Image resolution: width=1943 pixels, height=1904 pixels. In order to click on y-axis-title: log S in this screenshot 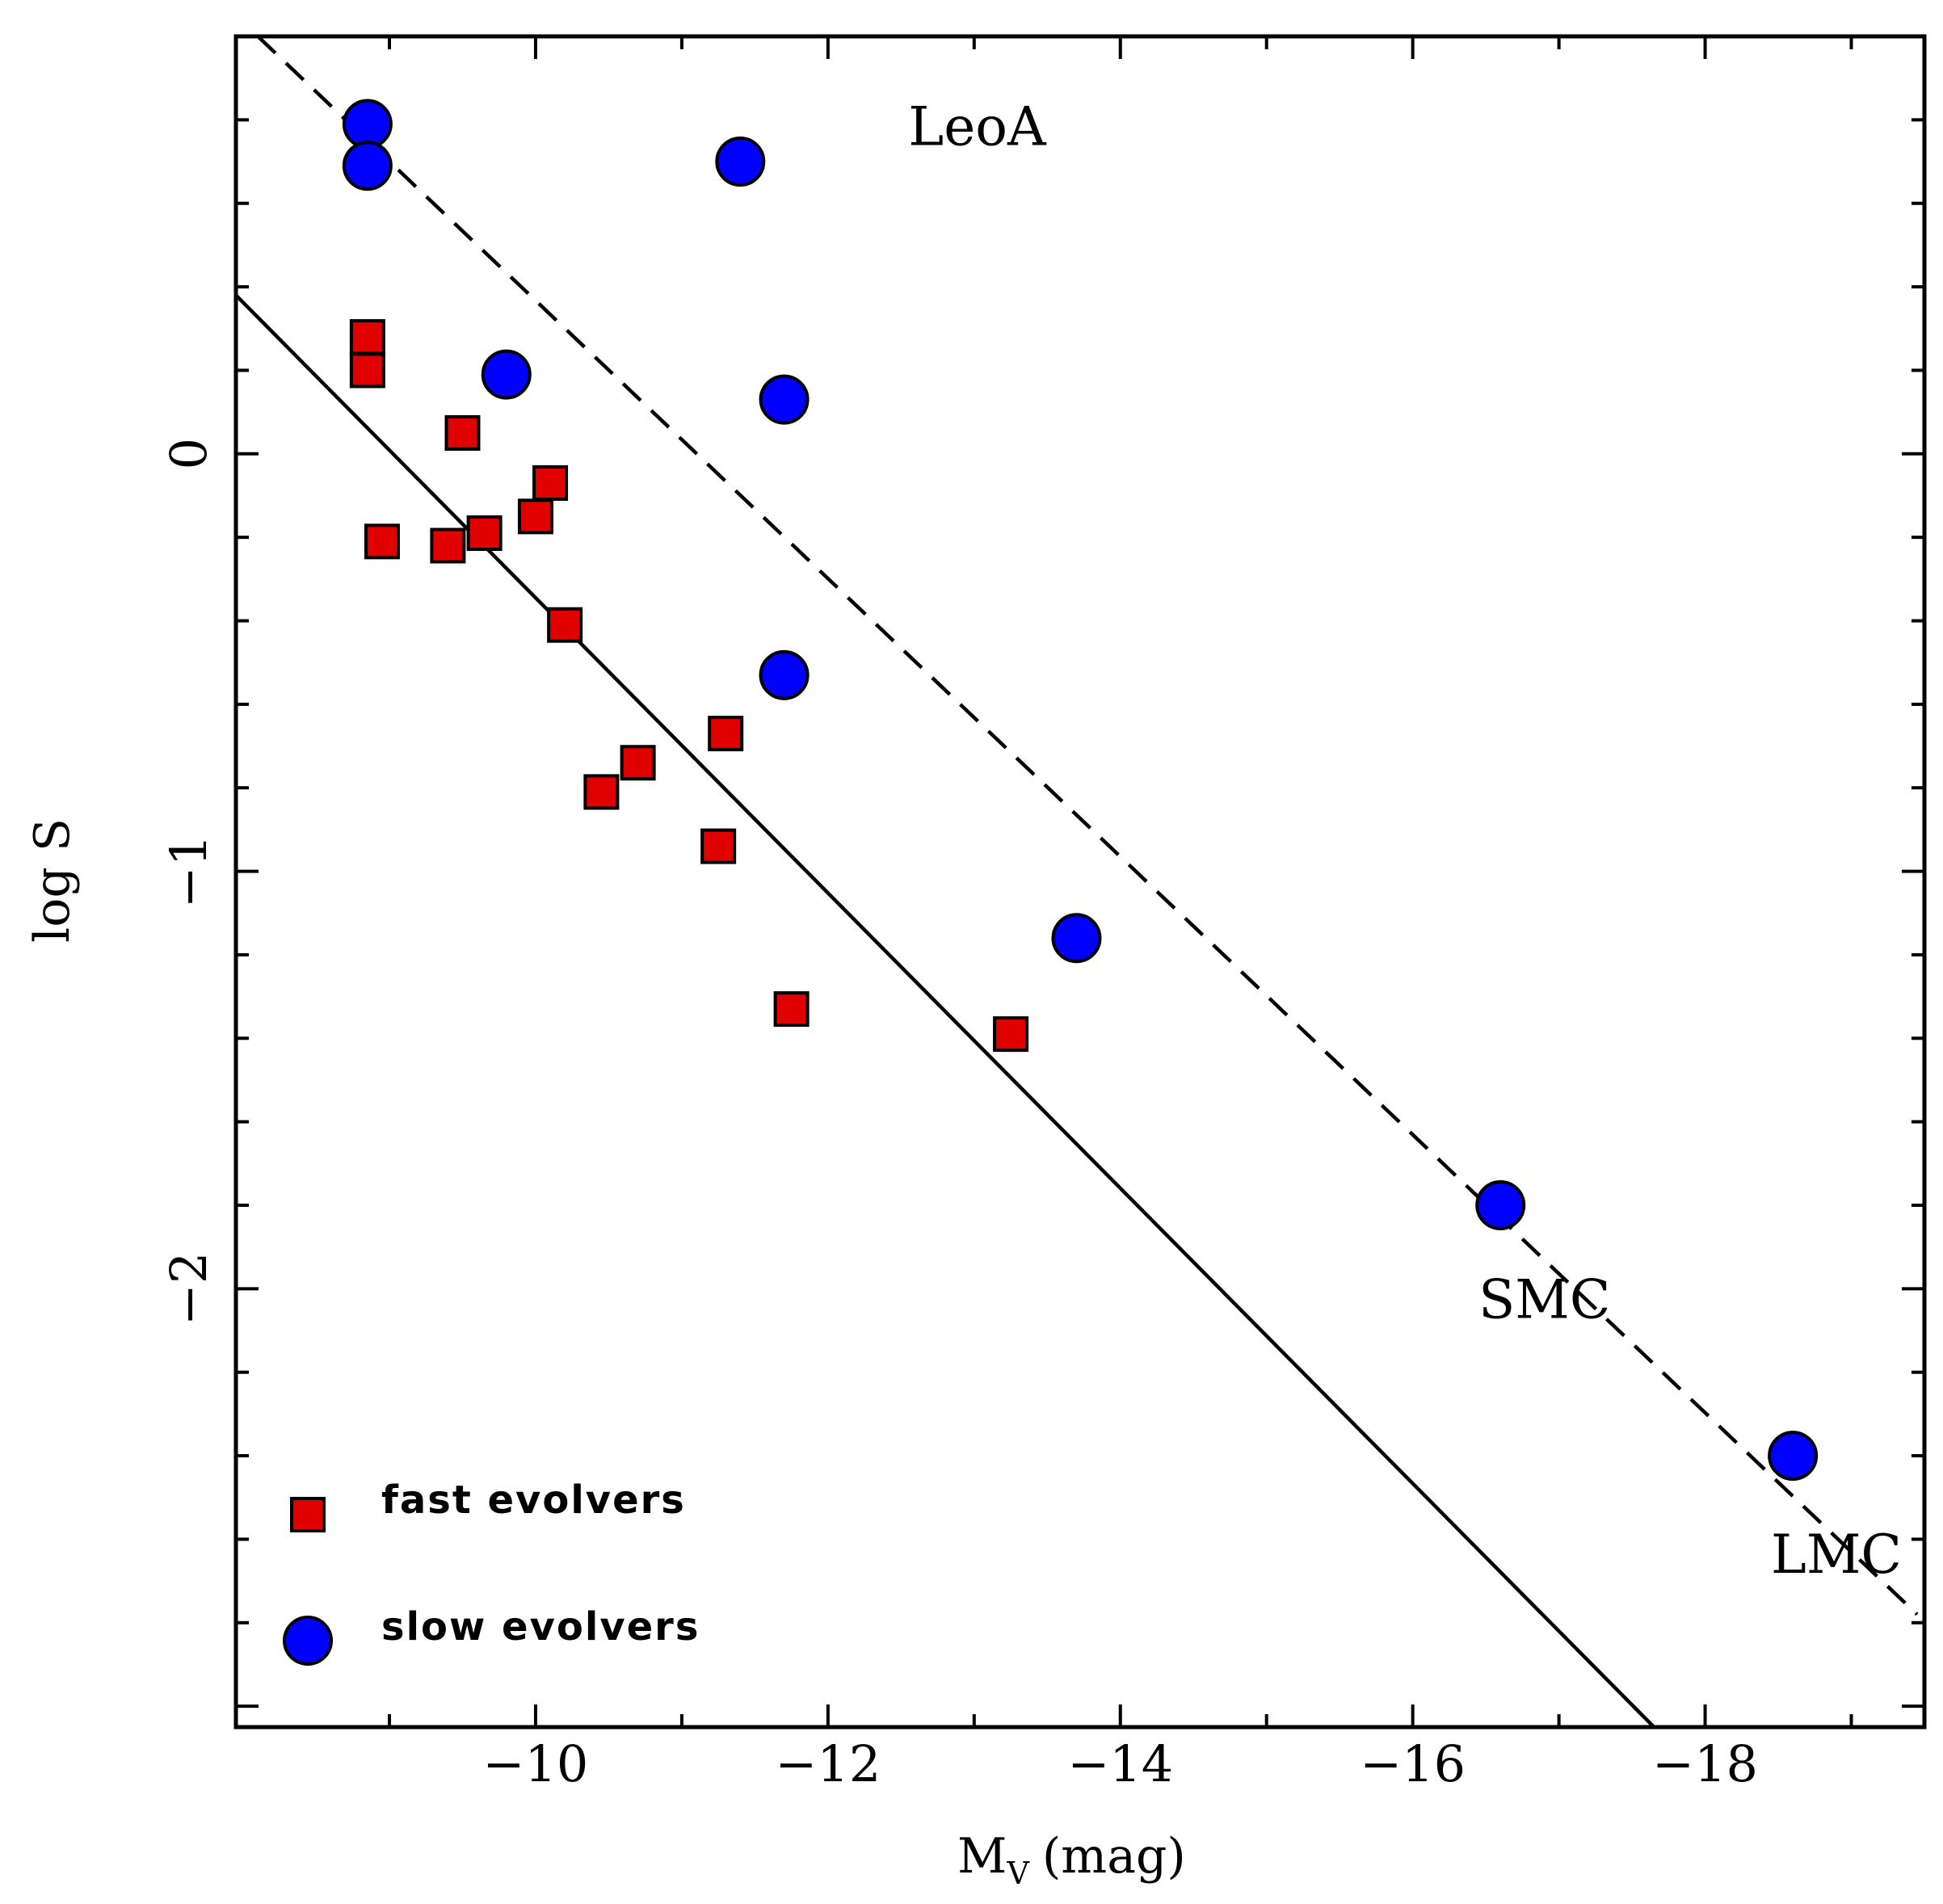, I will do `click(52, 880)`.